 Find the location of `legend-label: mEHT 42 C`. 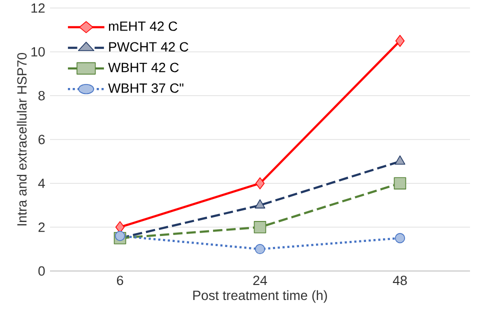

legend-label: mEHT 42 C is located at coordinates (143, 26).